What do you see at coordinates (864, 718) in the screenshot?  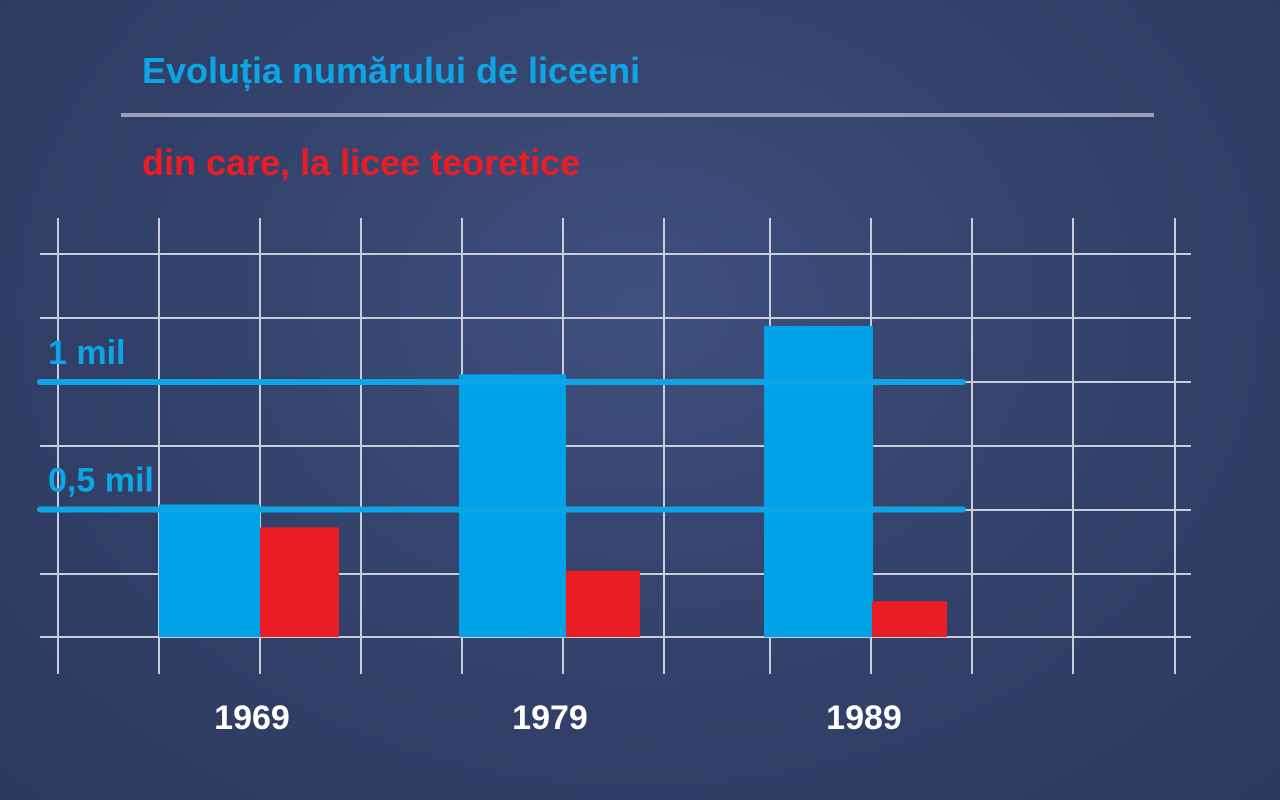 I see `x-tick-label: 1989` at bounding box center [864, 718].